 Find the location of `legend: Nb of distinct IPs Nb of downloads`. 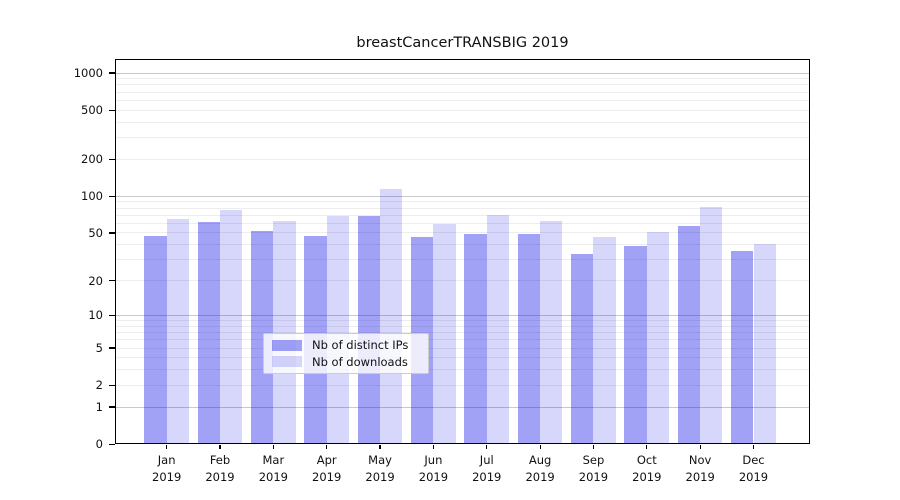

legend: Nb of distinct IPs Nb of downloads is located at coordinates (346, 353).